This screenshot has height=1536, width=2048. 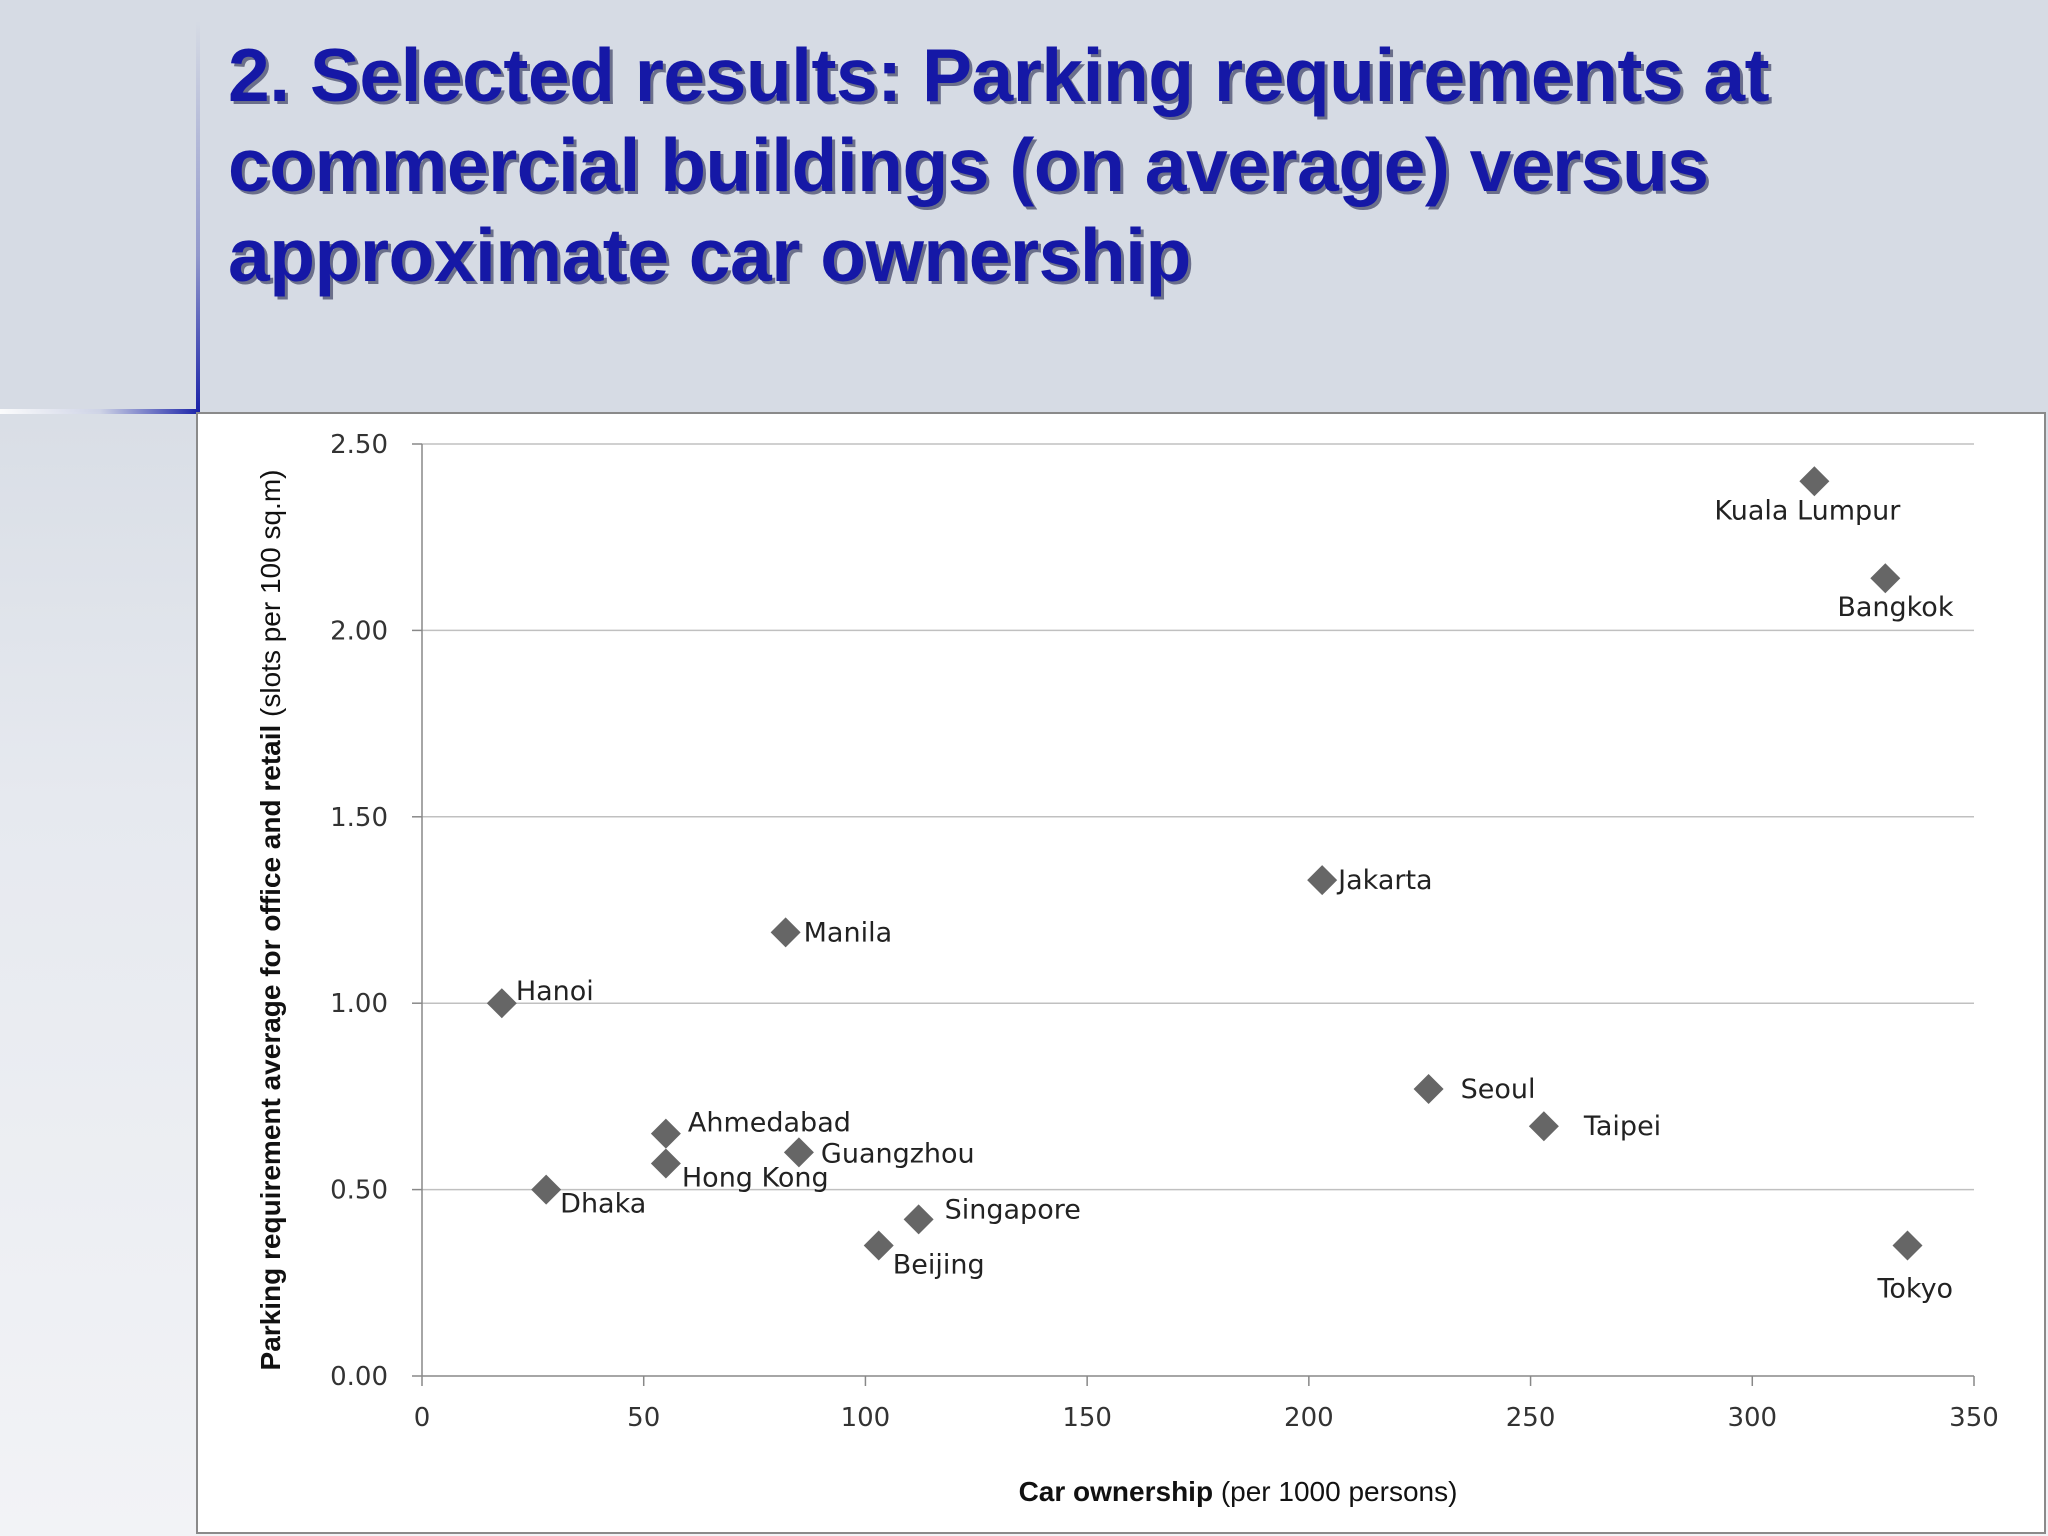 I want to click on x-axis-title: Car ownership (per 1000 persons), so click(x=1238, y=1491).